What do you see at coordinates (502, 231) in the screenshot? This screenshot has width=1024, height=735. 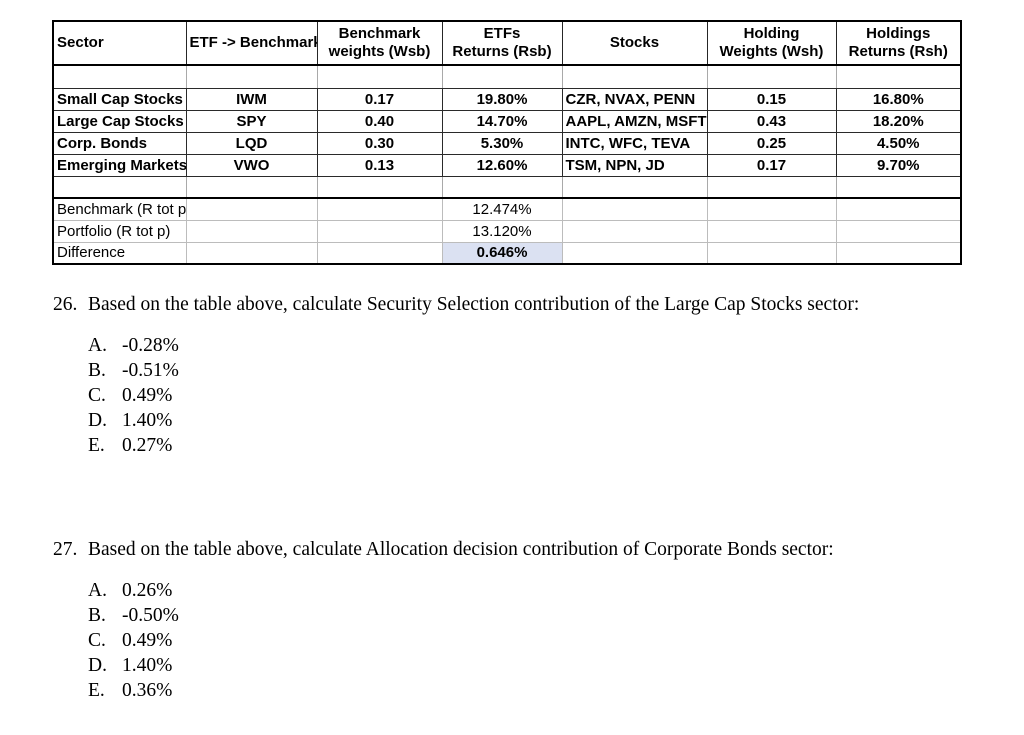 I see `summary-value: 13.120%` at bounding box center [502, 231].